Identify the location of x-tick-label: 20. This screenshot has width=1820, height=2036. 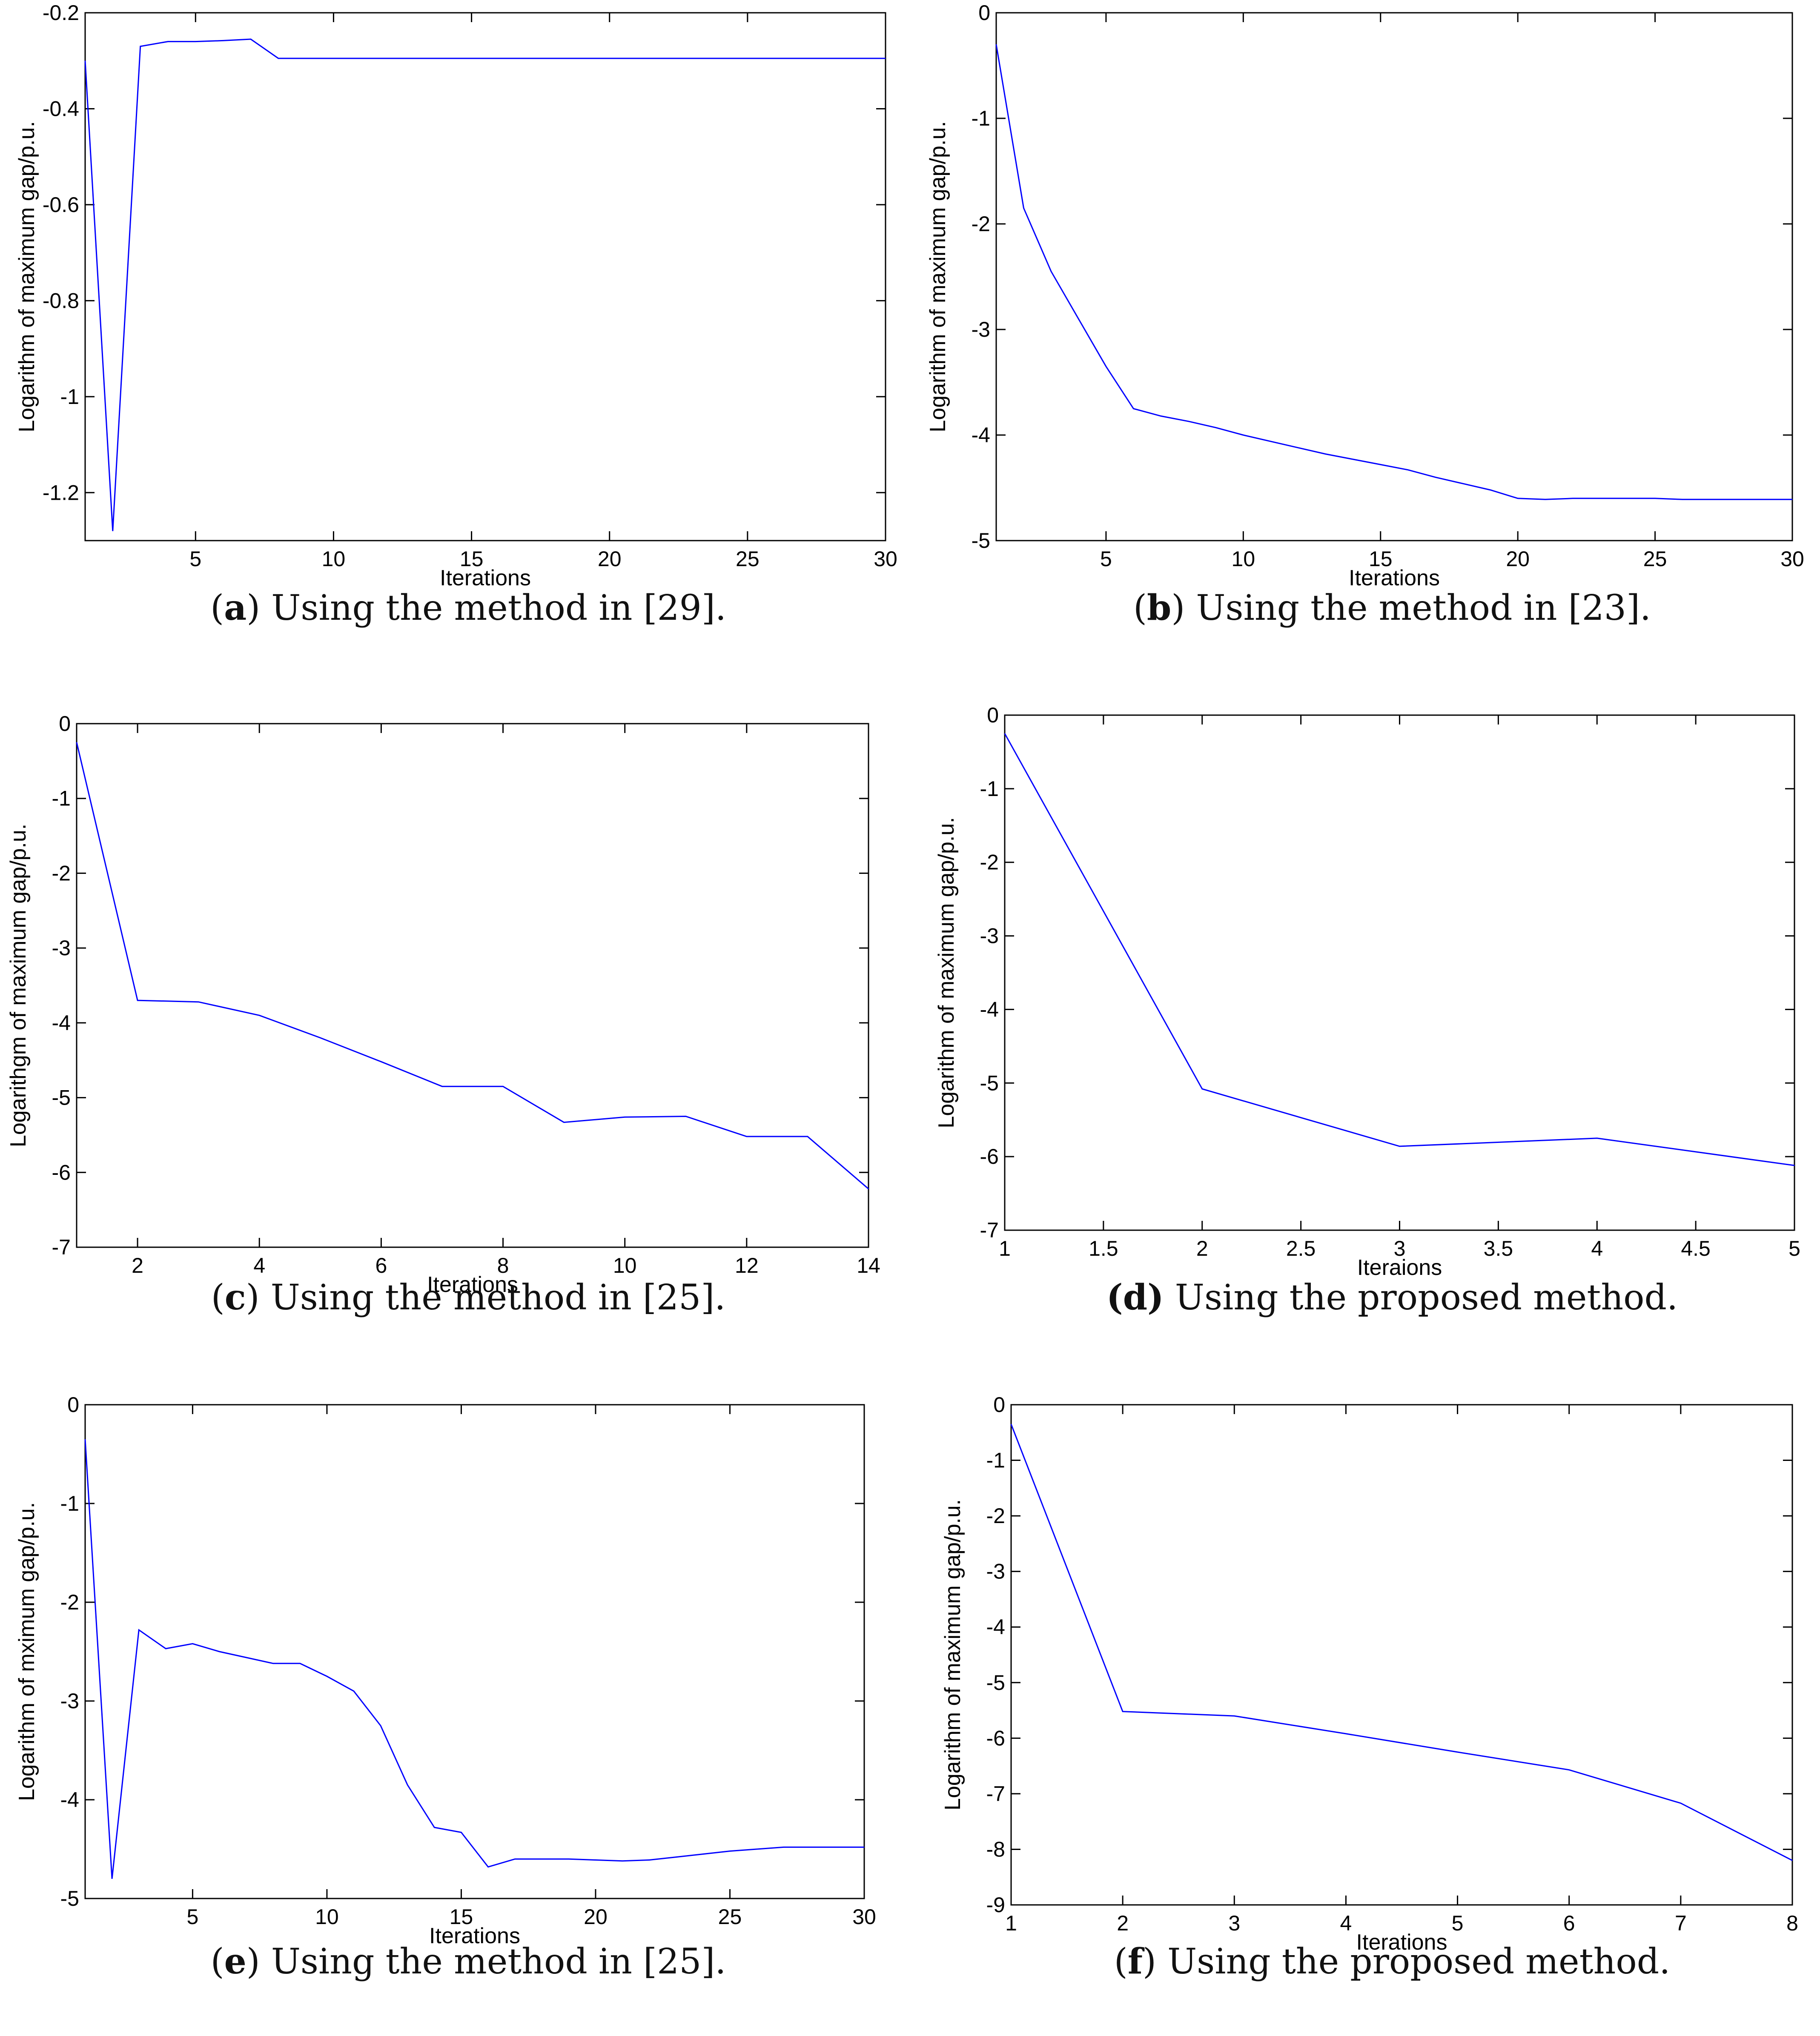
(610, 559).